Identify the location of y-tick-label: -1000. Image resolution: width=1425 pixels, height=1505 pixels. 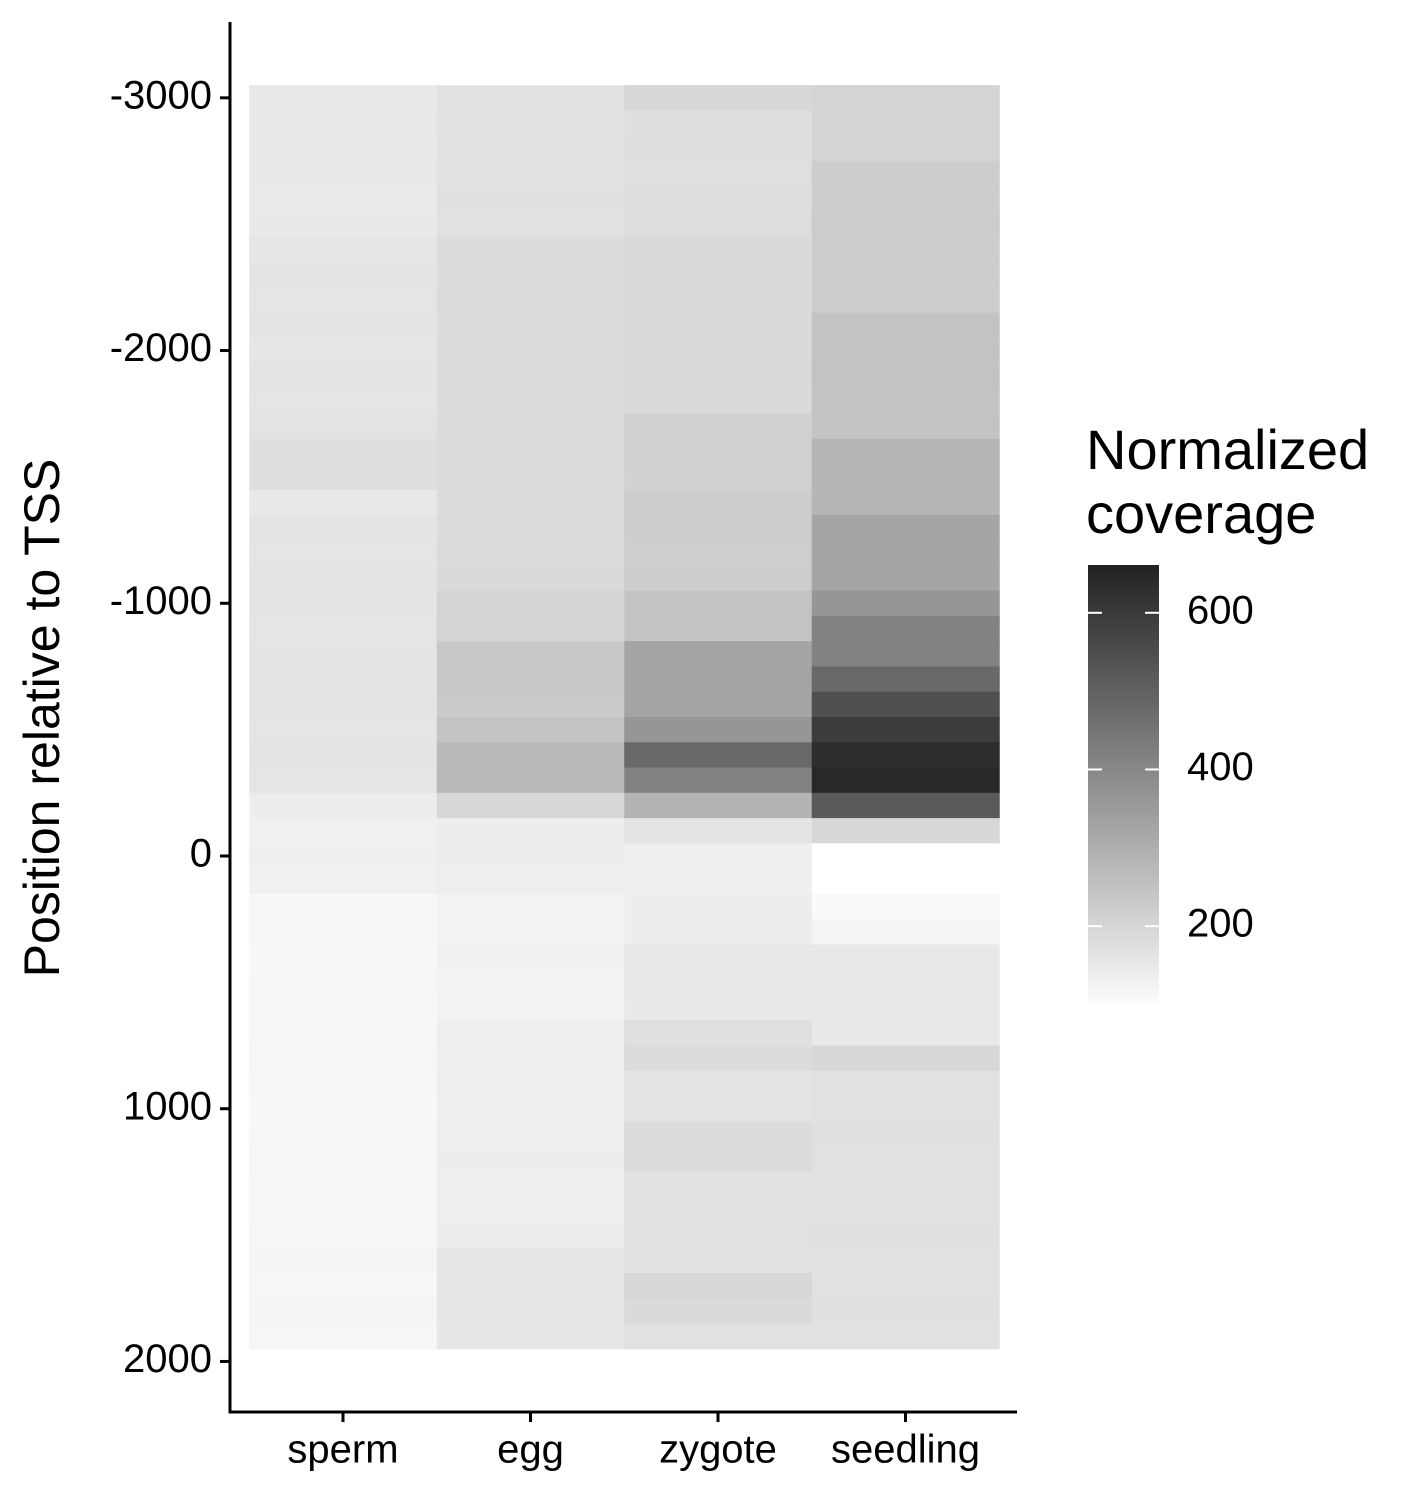
(161, 601).